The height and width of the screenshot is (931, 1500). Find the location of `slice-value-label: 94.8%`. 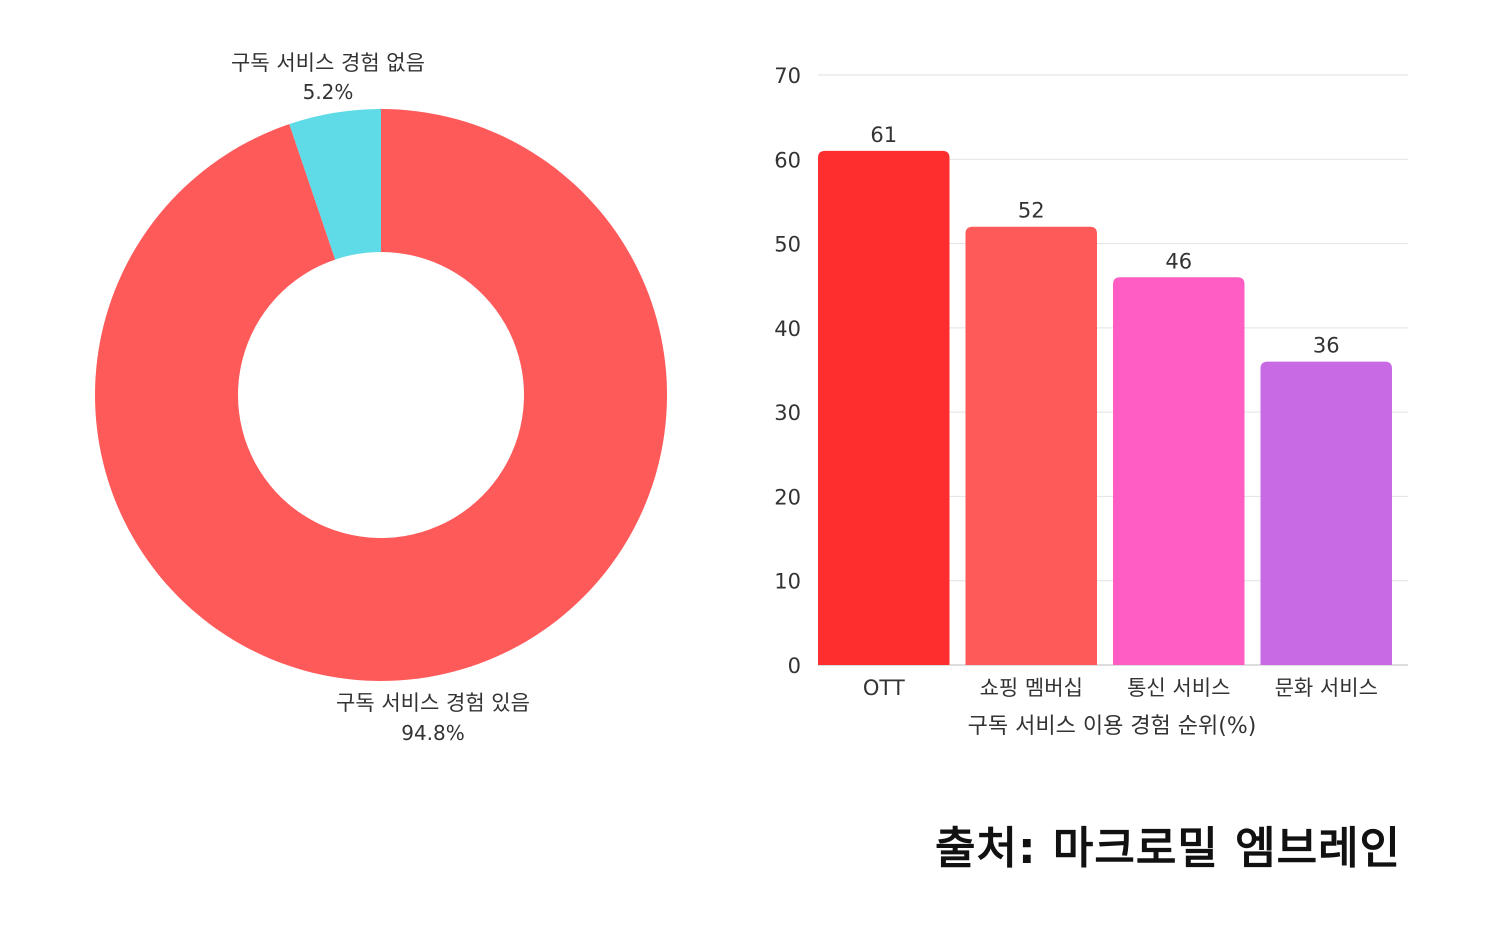

slice-value-label: 94.8% is located at coordinates (433, 733).